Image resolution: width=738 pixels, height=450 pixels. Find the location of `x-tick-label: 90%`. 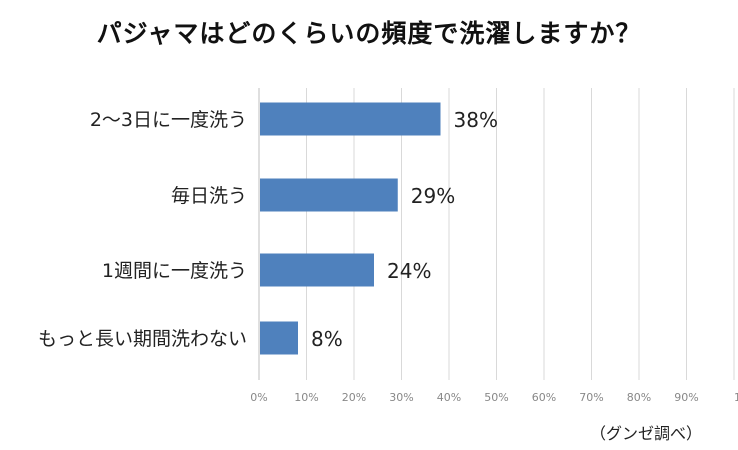

x-tick-label: 90% is located at coordinates (686, 397).